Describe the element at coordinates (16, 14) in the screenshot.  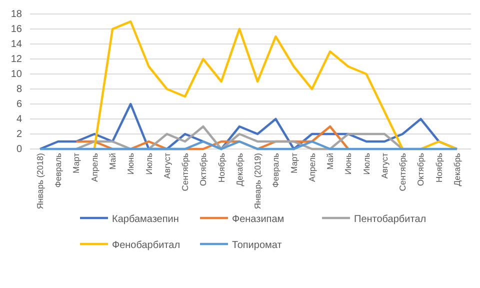
I see `y-tick-label: 18` at that location.